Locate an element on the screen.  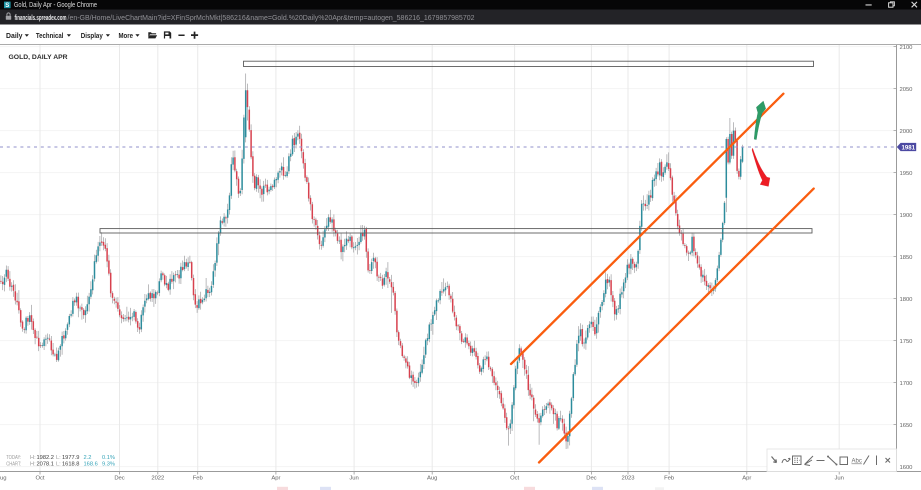
svg-text: CHART: is located at coordinates (13, 465).